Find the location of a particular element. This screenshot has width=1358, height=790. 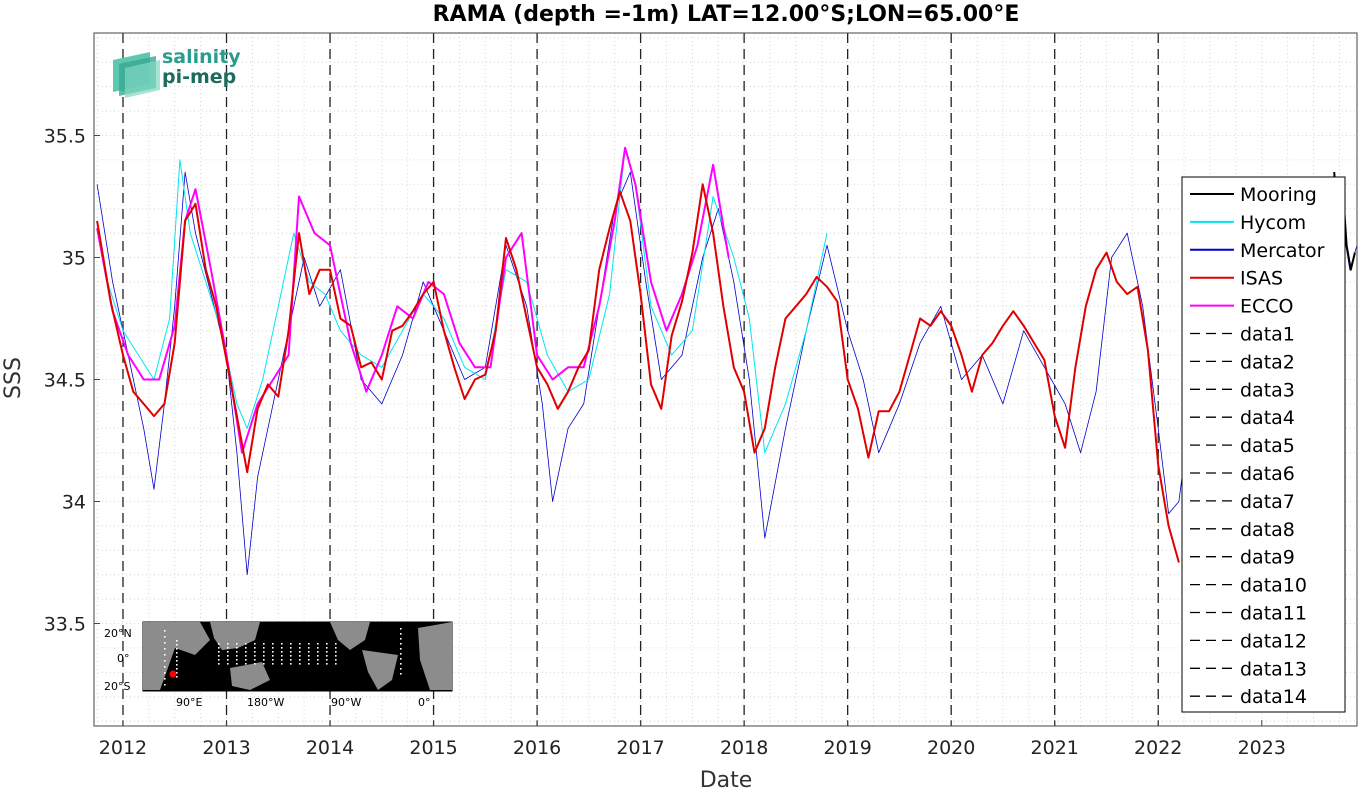

salinity-pimep-logo: salinity pi-mep is located at coordinates (177, 72).